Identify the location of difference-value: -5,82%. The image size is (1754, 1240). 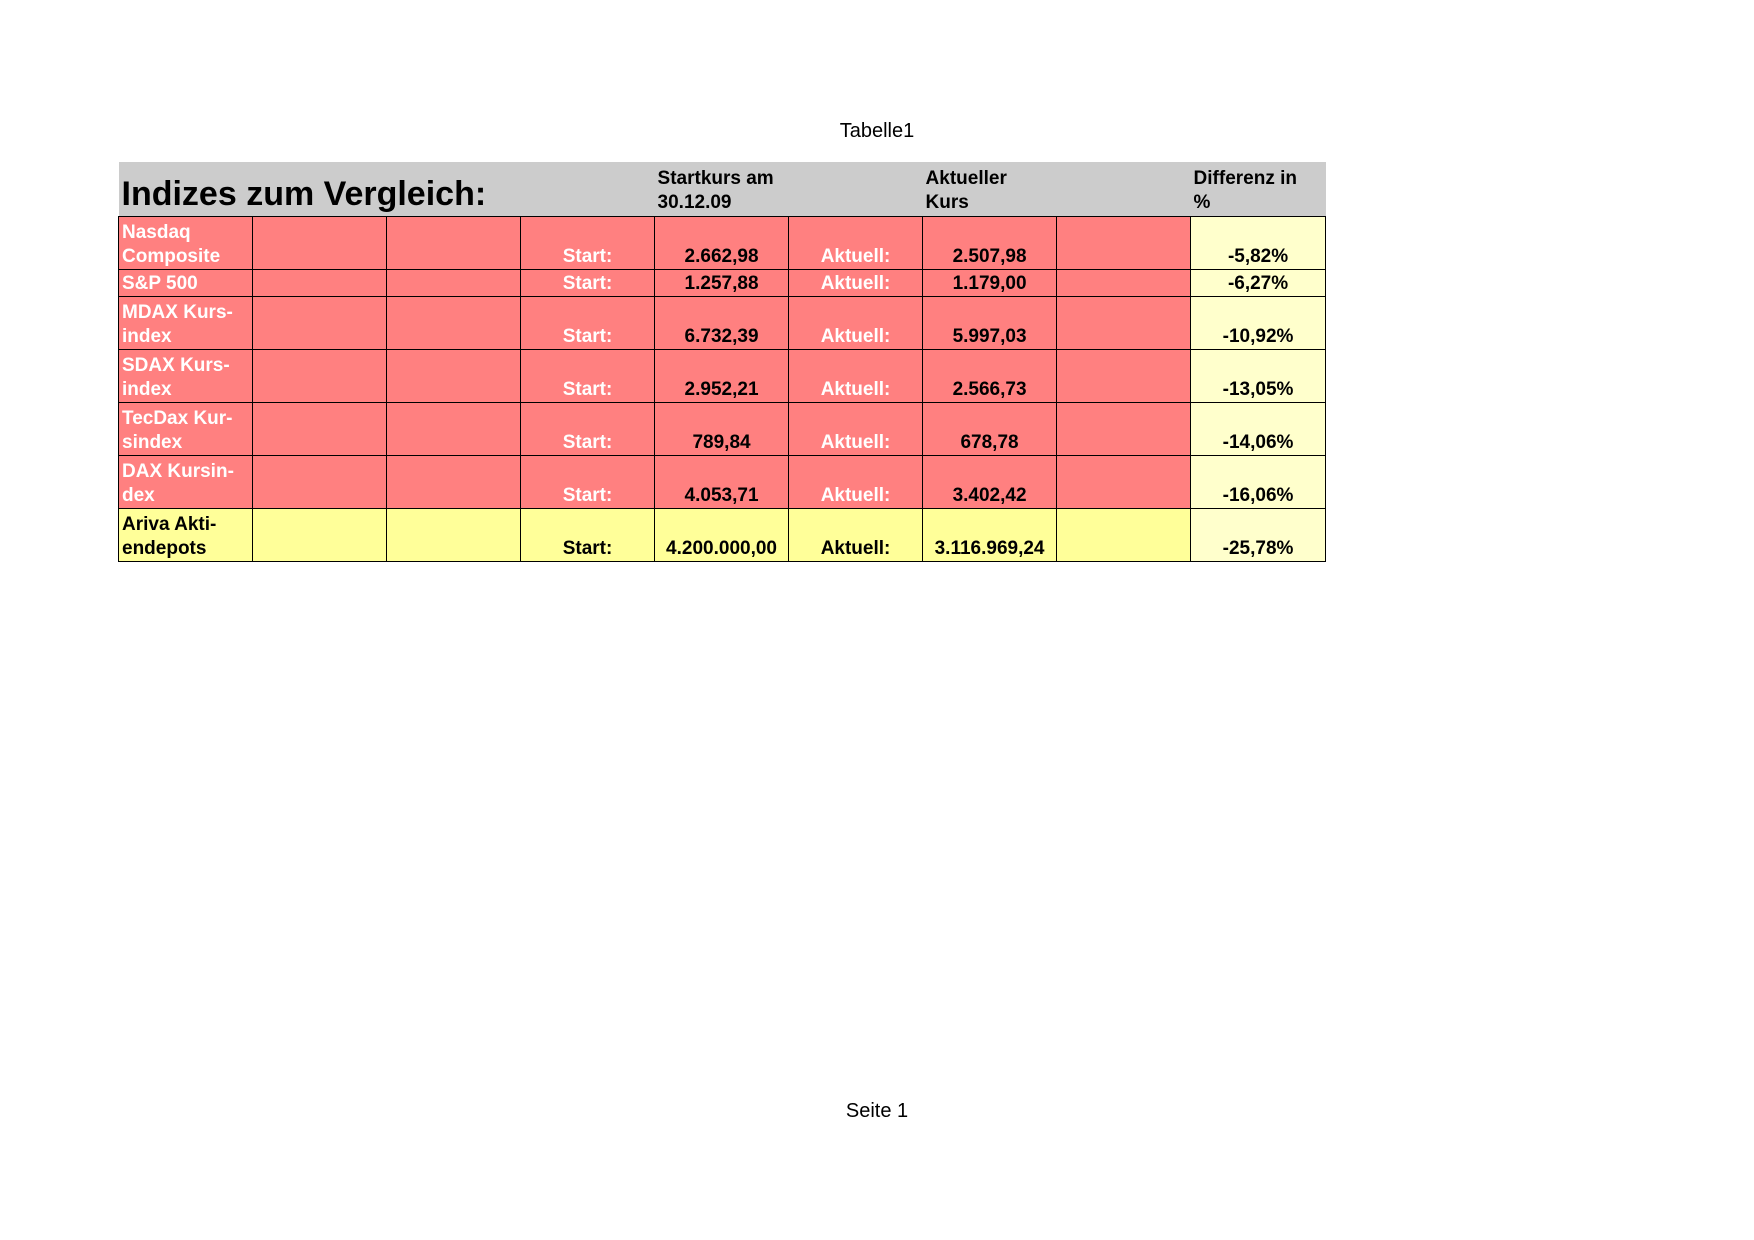
(1258, 243).